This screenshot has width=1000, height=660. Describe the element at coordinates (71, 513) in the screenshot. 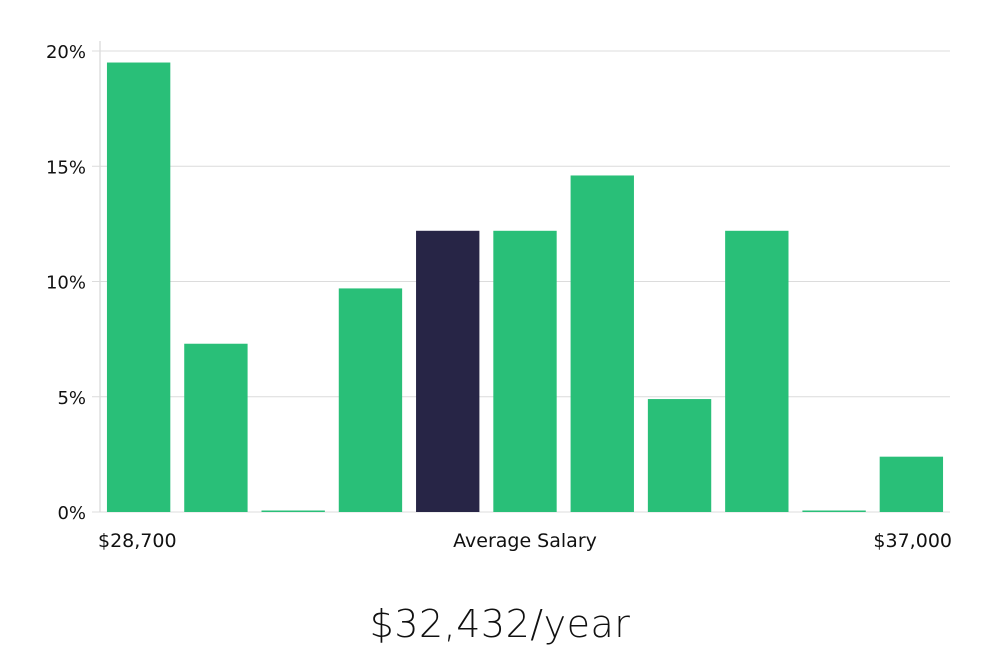

I see `y-tick-label: 0%` at that location.